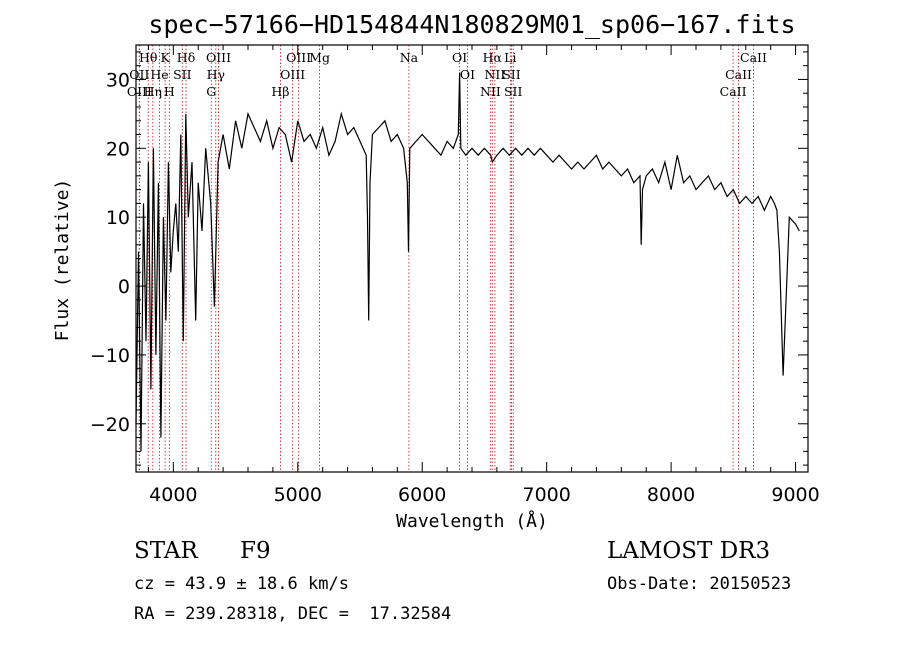 The height and width of the screenshot is (649, 900). What do you see at coordinates (472, 521) in the screenshot?
I see `x-axis-label: Wavelength (Å)` at bounding box center [472, 521].